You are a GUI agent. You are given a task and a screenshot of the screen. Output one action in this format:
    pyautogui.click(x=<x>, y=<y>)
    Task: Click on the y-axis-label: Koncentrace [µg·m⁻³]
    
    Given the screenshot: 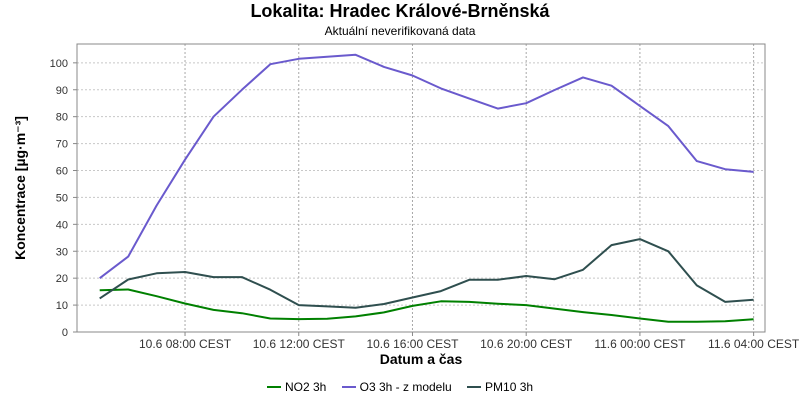 What is the action you would take?
    pyautogui.click(x=20, y=188)
    